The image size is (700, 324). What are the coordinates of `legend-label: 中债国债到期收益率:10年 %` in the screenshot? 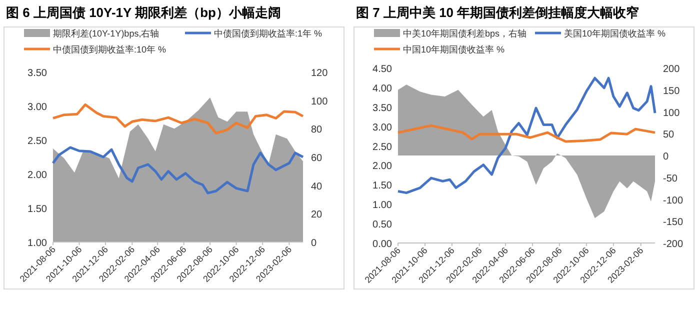 It's located at (109, 49).